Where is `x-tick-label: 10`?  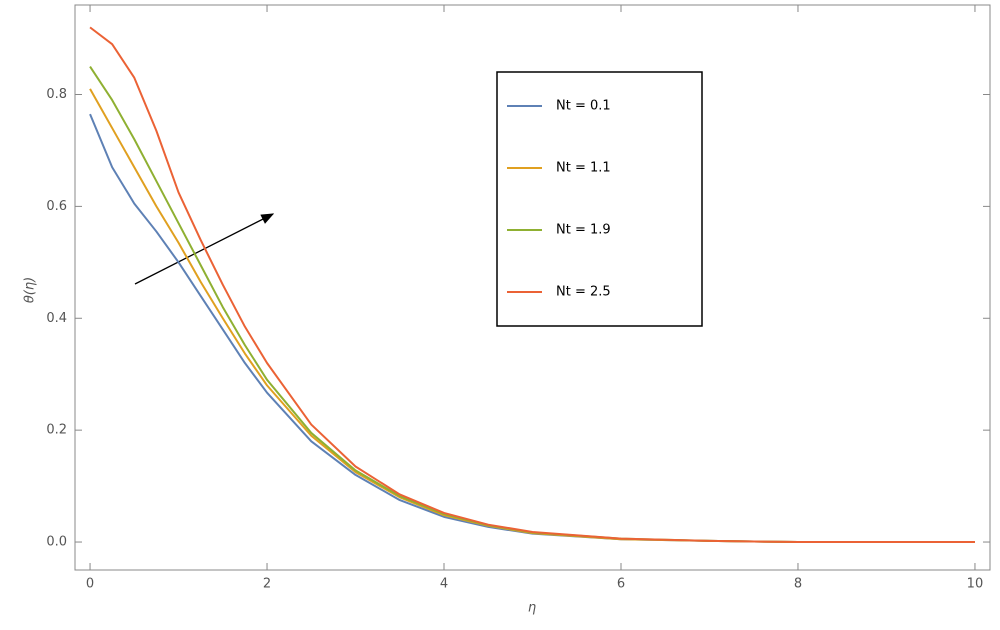 x-tick-label: 10 is located at coordinates (975, 584).